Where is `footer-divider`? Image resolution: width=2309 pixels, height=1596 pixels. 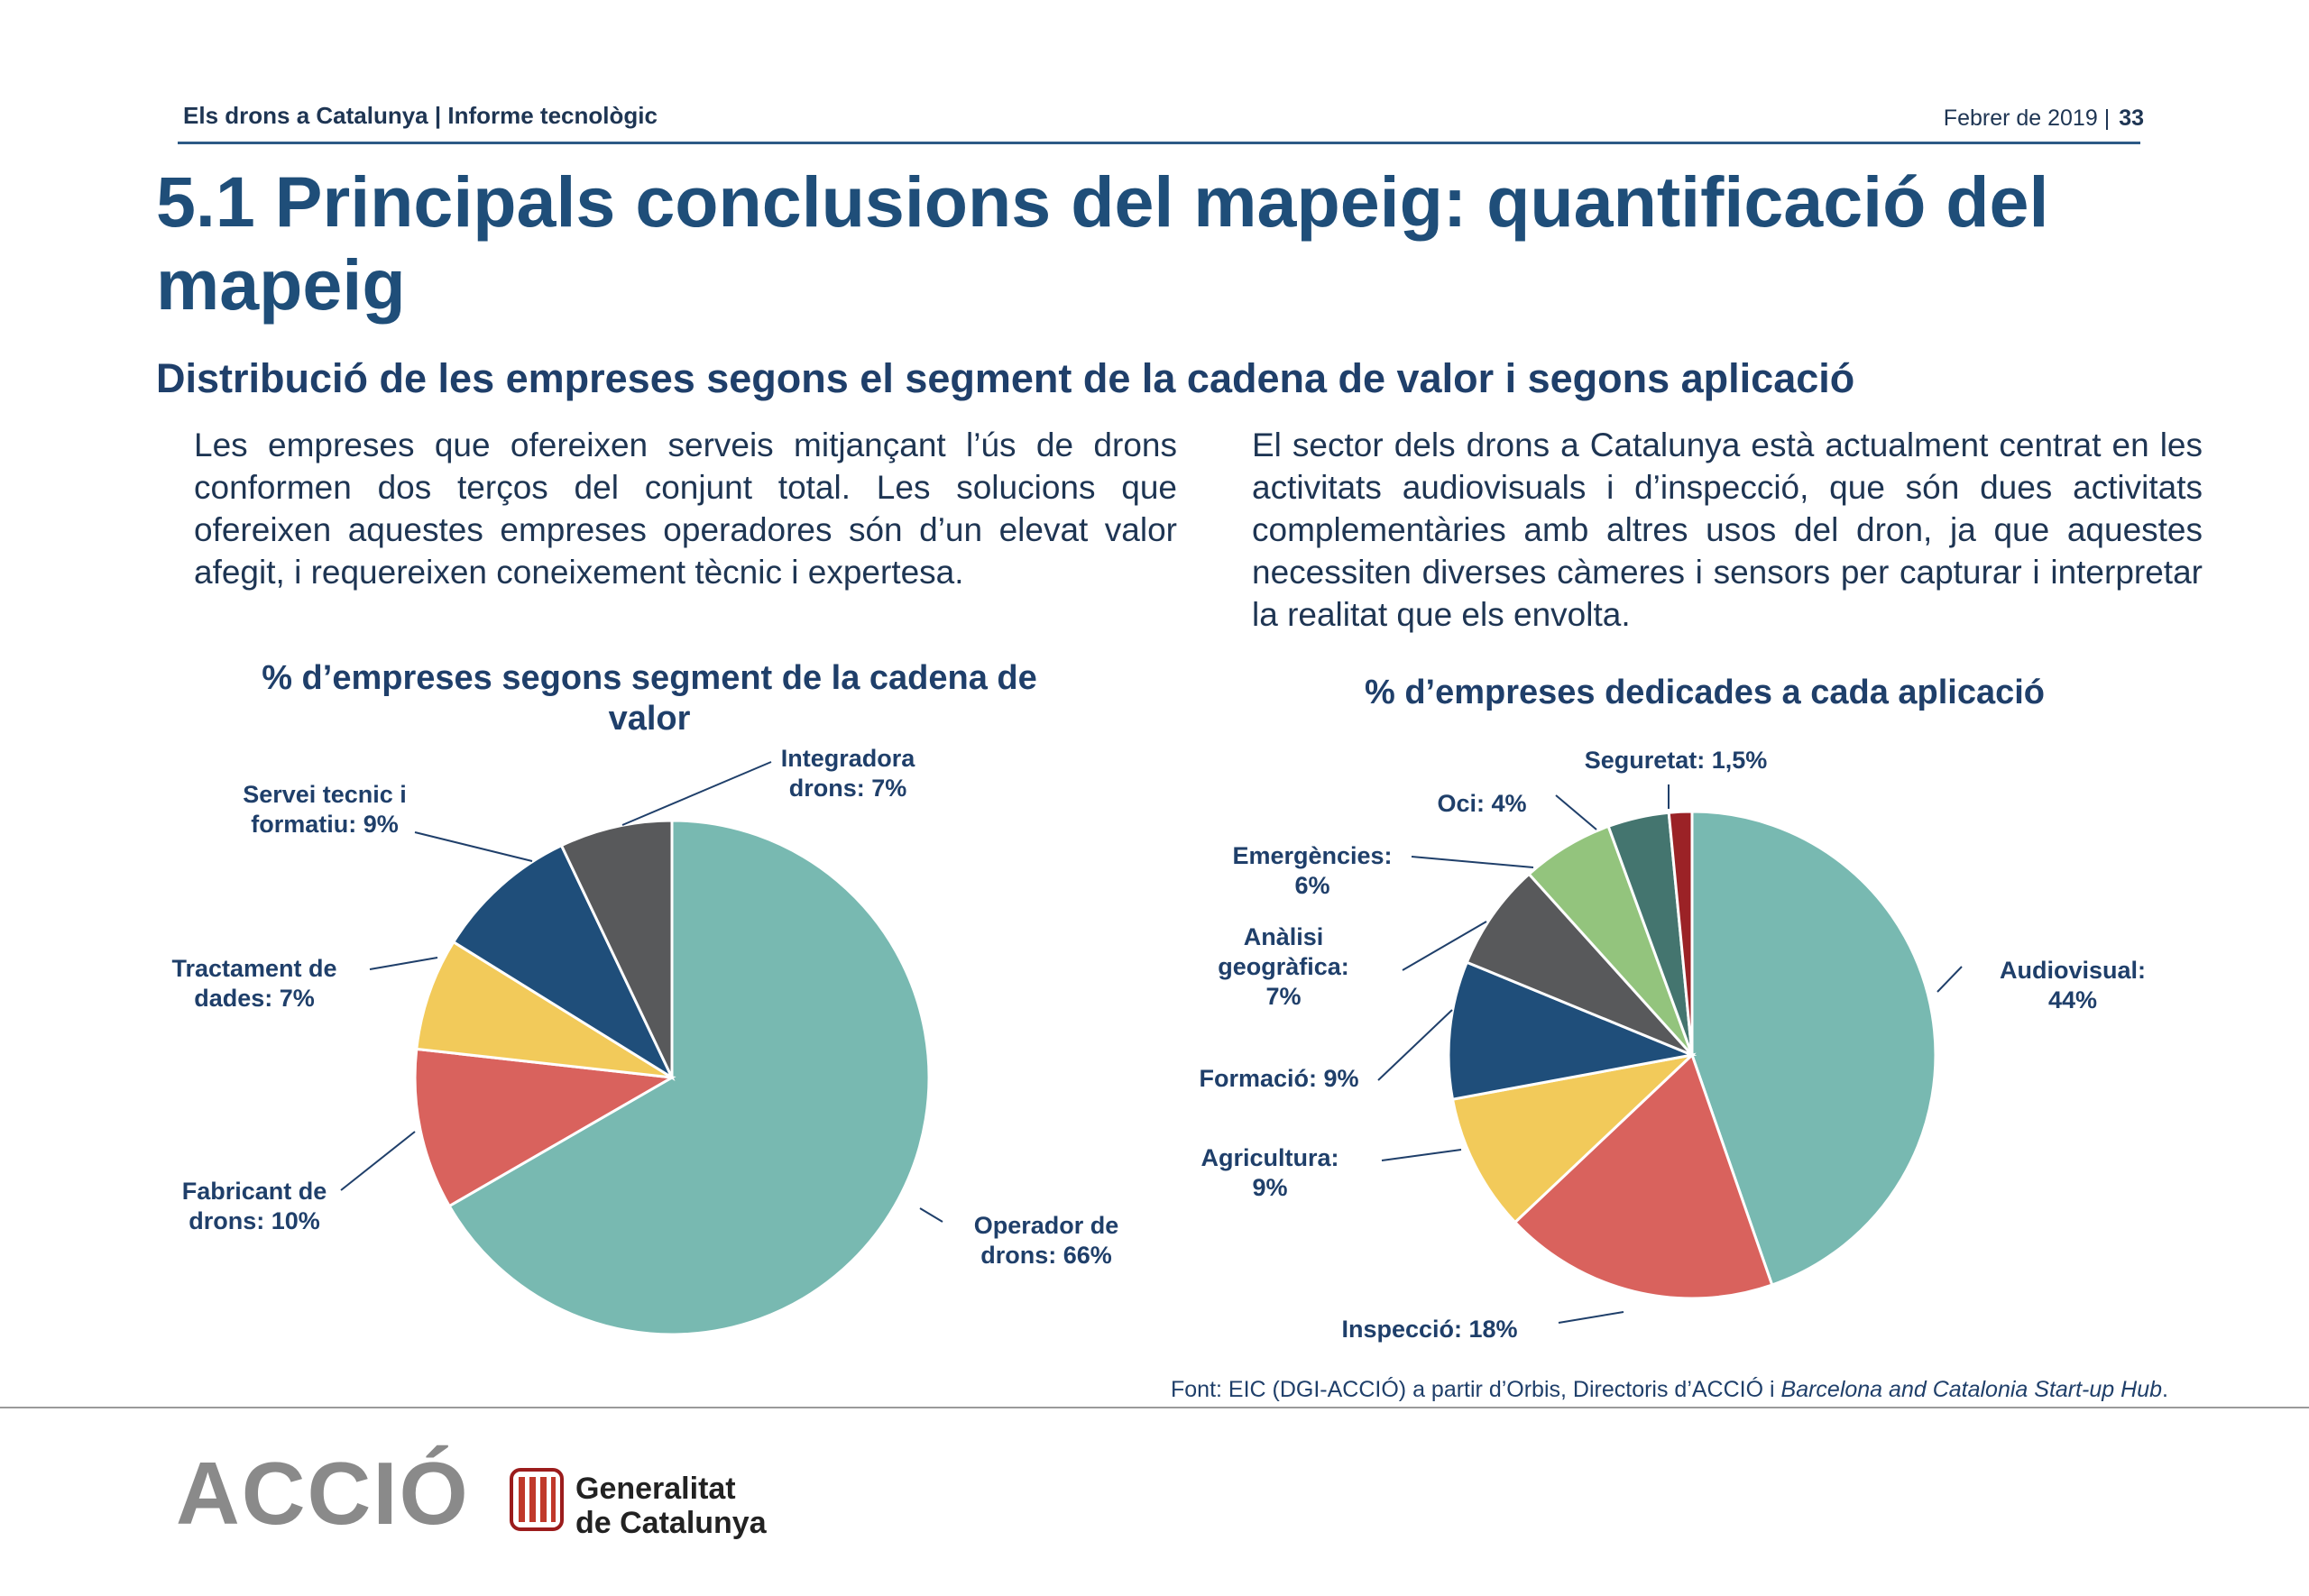 footer-divider is located at coordinates (1154, 1407).